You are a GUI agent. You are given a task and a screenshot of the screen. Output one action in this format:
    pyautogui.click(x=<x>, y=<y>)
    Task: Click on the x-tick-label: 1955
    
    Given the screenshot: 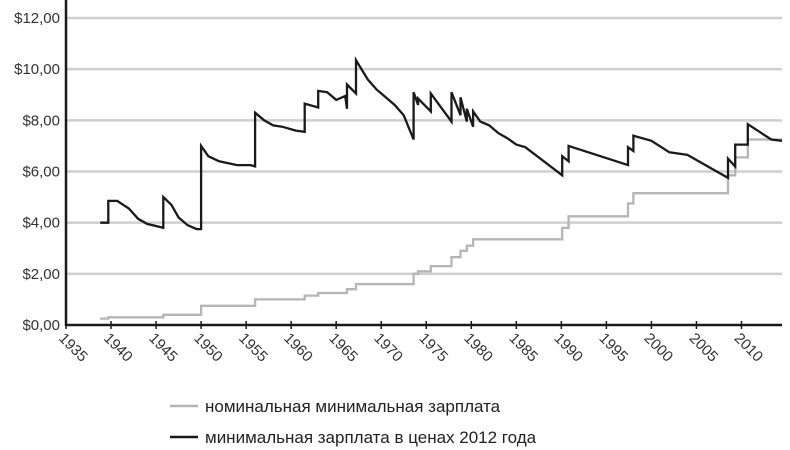 What is the action you would take?
    pyautogui.click(x=253, y=348)
    